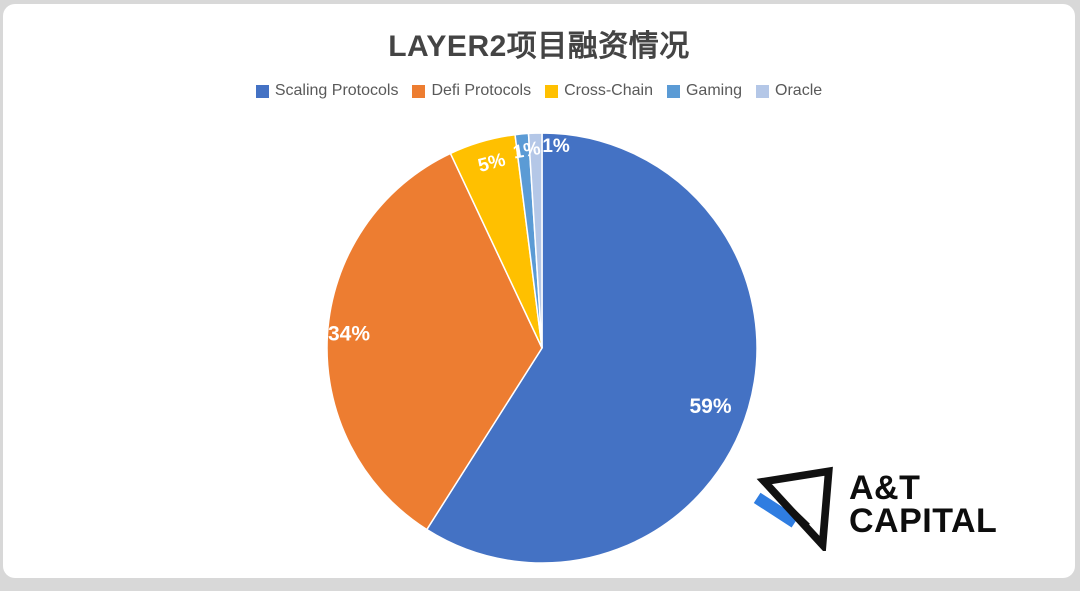 The image size is (1080, 591). Describe the element at coordinates (336, 90) in the screenshot. I see `legend-label: Scaling Protocols` at that location.